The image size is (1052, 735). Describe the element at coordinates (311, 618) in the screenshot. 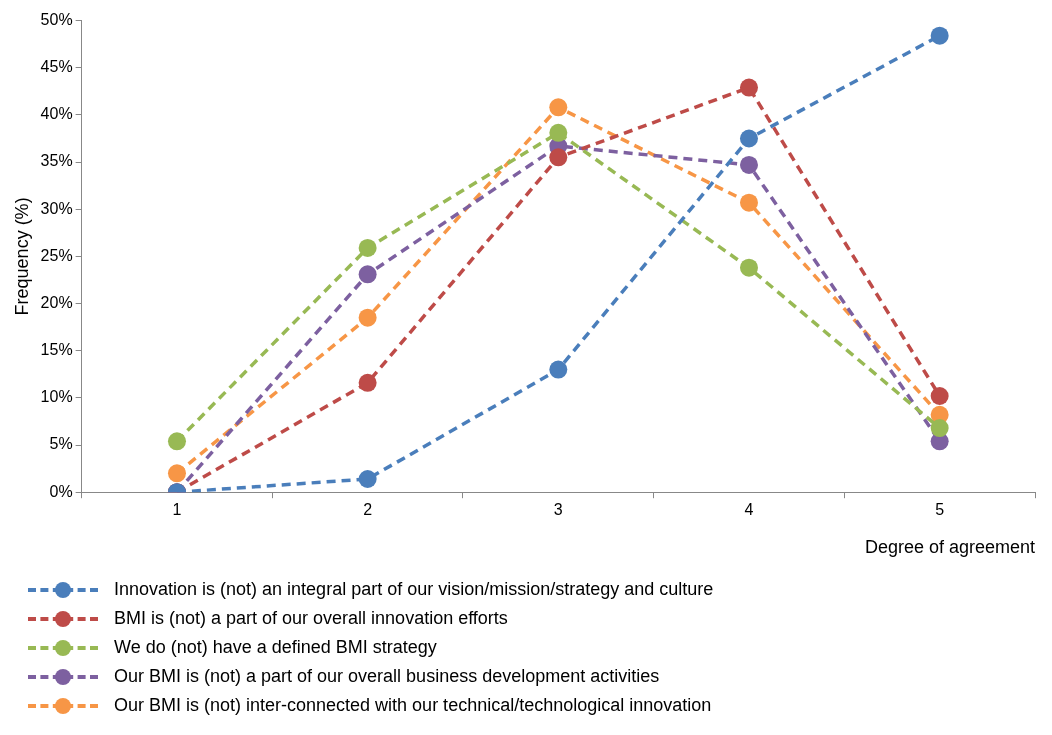

I see `legend-label: BMI is (not) a part of our overall innovation efforts` at that location.